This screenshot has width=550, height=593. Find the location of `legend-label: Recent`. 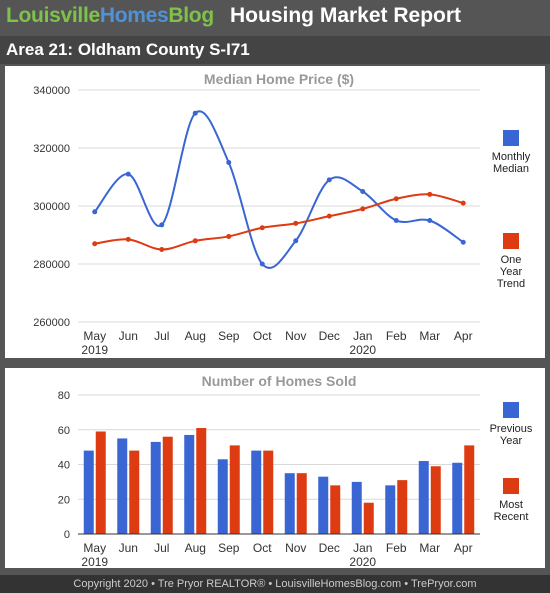

legend-label: Recent is located at coordinates (511, 517).